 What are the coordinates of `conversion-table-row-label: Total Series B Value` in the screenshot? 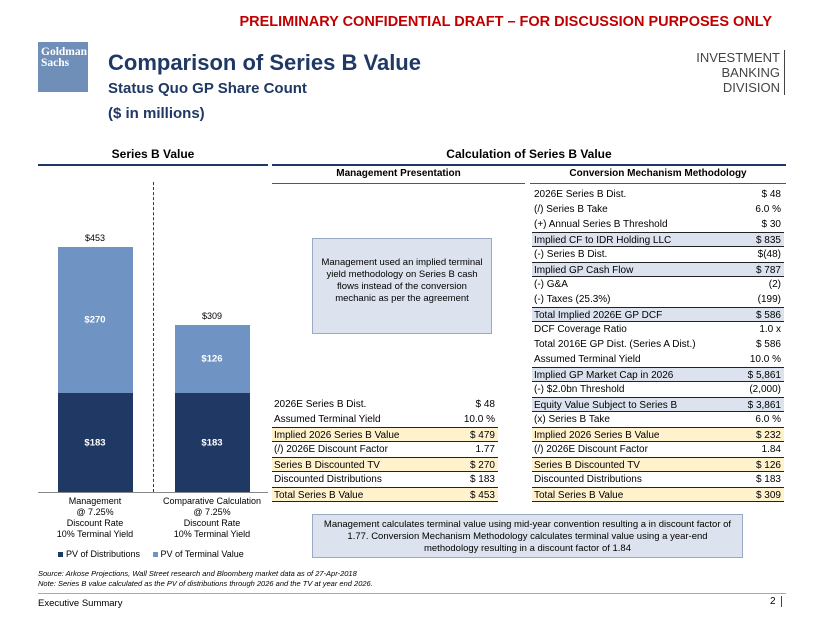 It's located at (579, 495).